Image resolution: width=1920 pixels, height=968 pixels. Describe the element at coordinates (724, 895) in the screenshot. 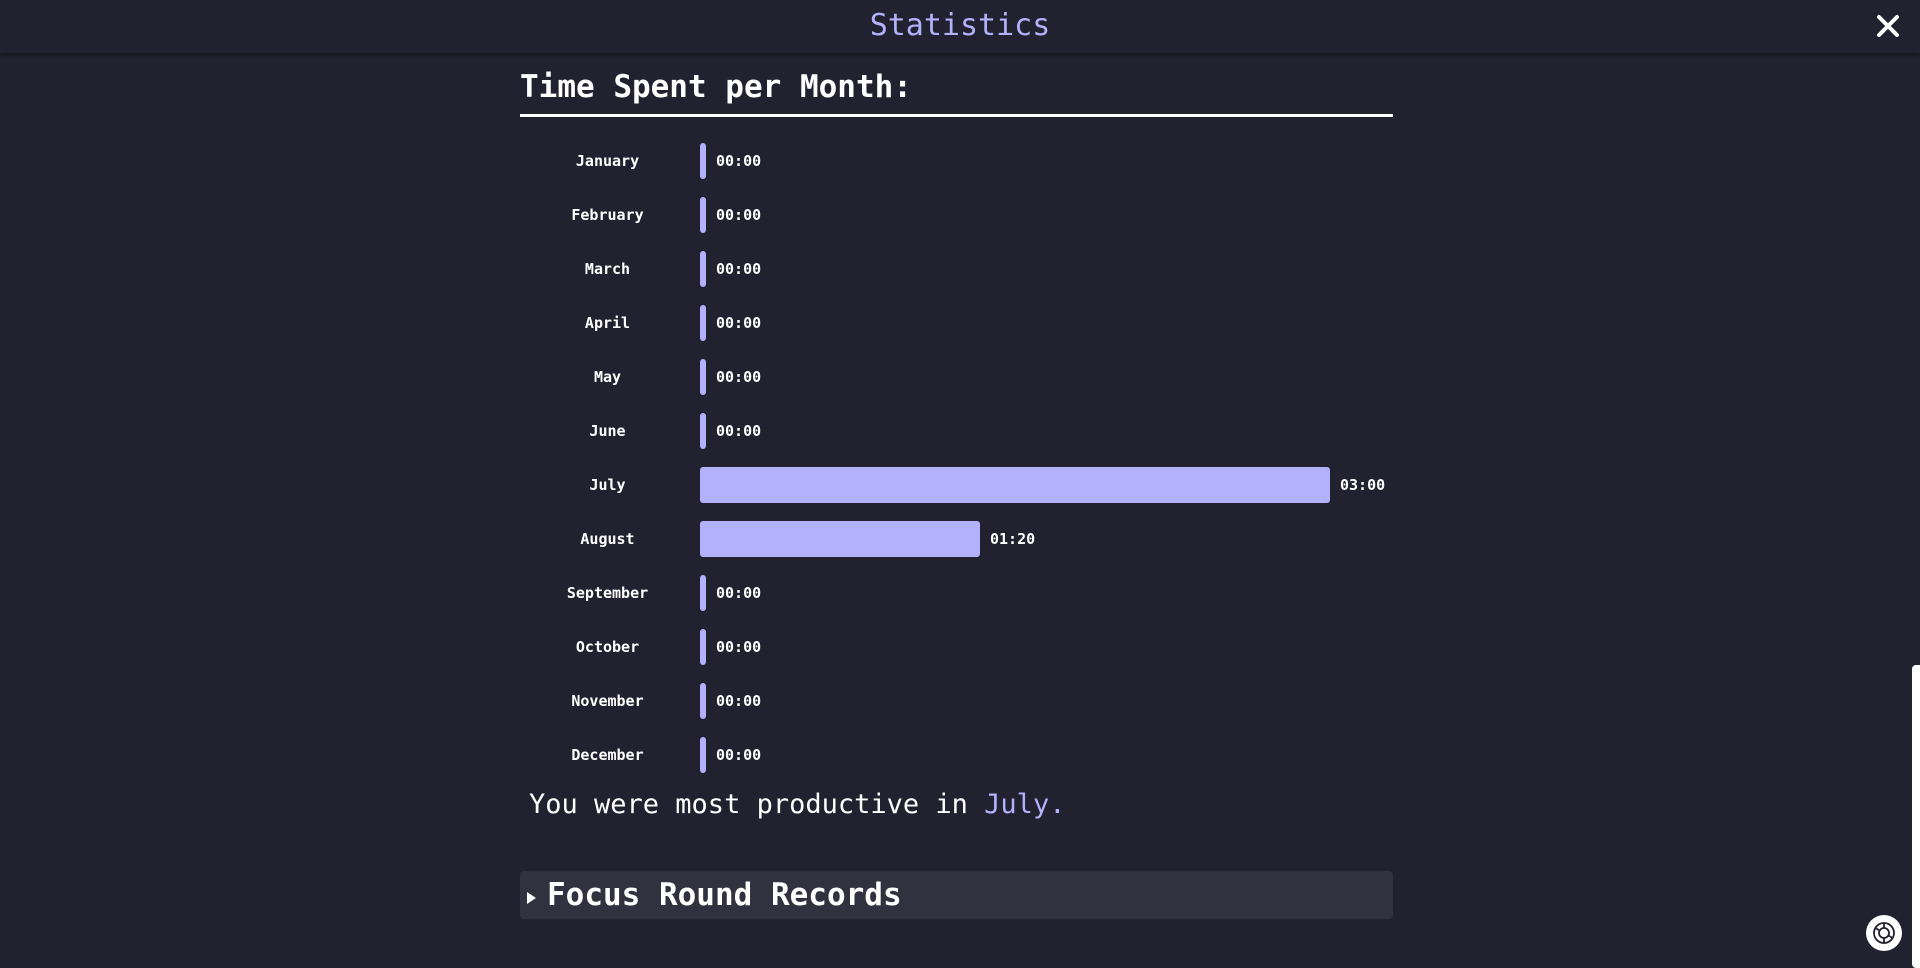

I see `focus-round-records-label: Focus Round Records` at that location.